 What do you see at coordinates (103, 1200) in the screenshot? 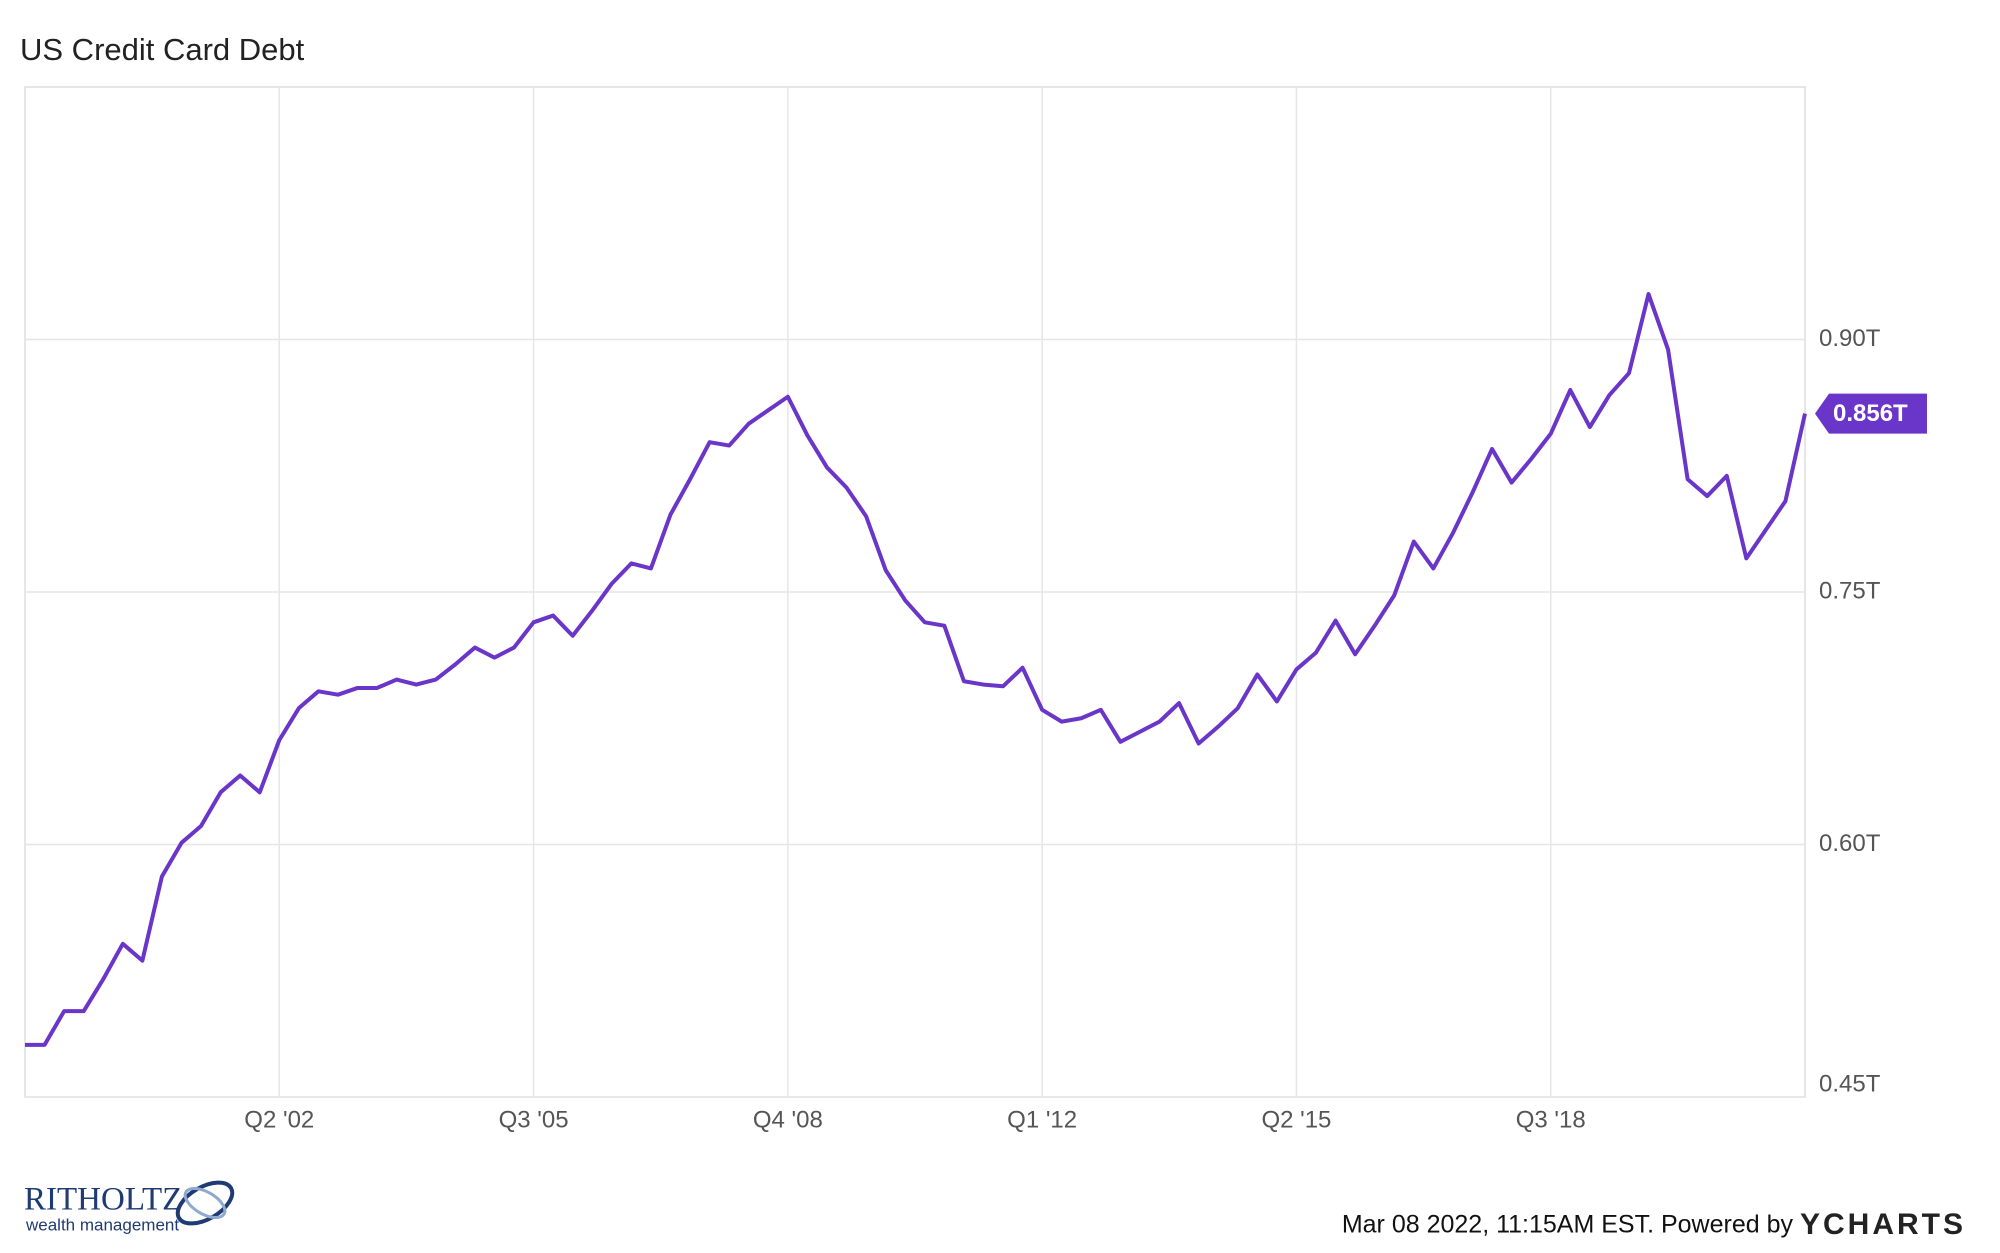
I see `logo-text: RITHOLTZ` at bounding box center [103, 1200].